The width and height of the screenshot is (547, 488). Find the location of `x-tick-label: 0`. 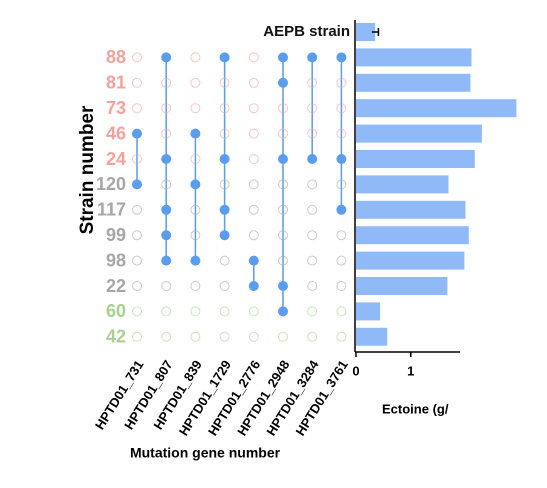

x-tick-label: 0 is located at coordinates (355, 370).